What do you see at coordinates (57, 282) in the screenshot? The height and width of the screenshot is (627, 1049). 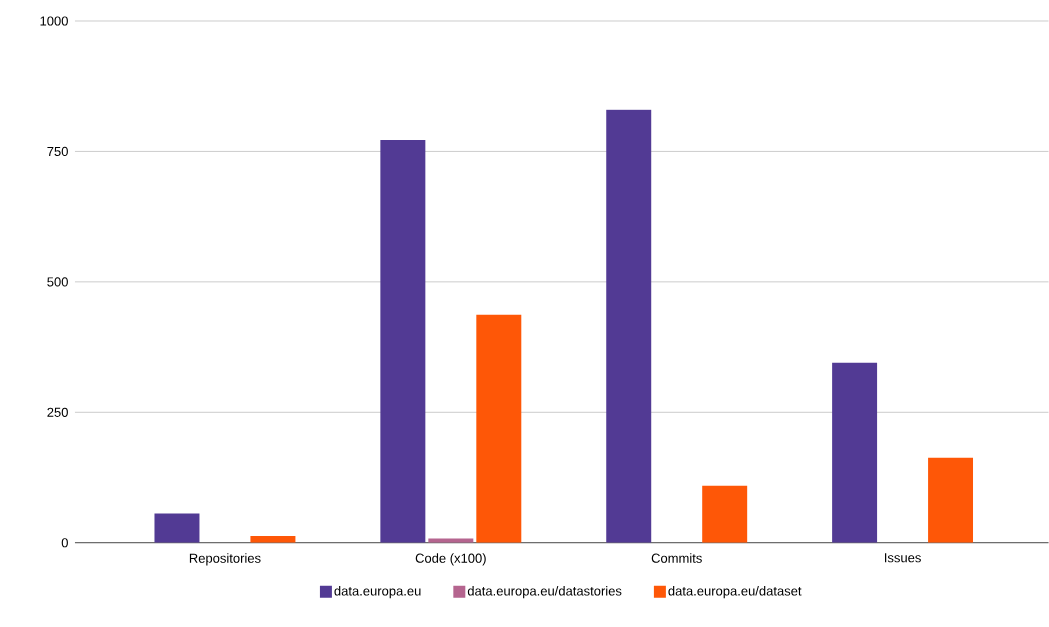 I see `y-tick-label: 500` at bounding box center [57, 282].